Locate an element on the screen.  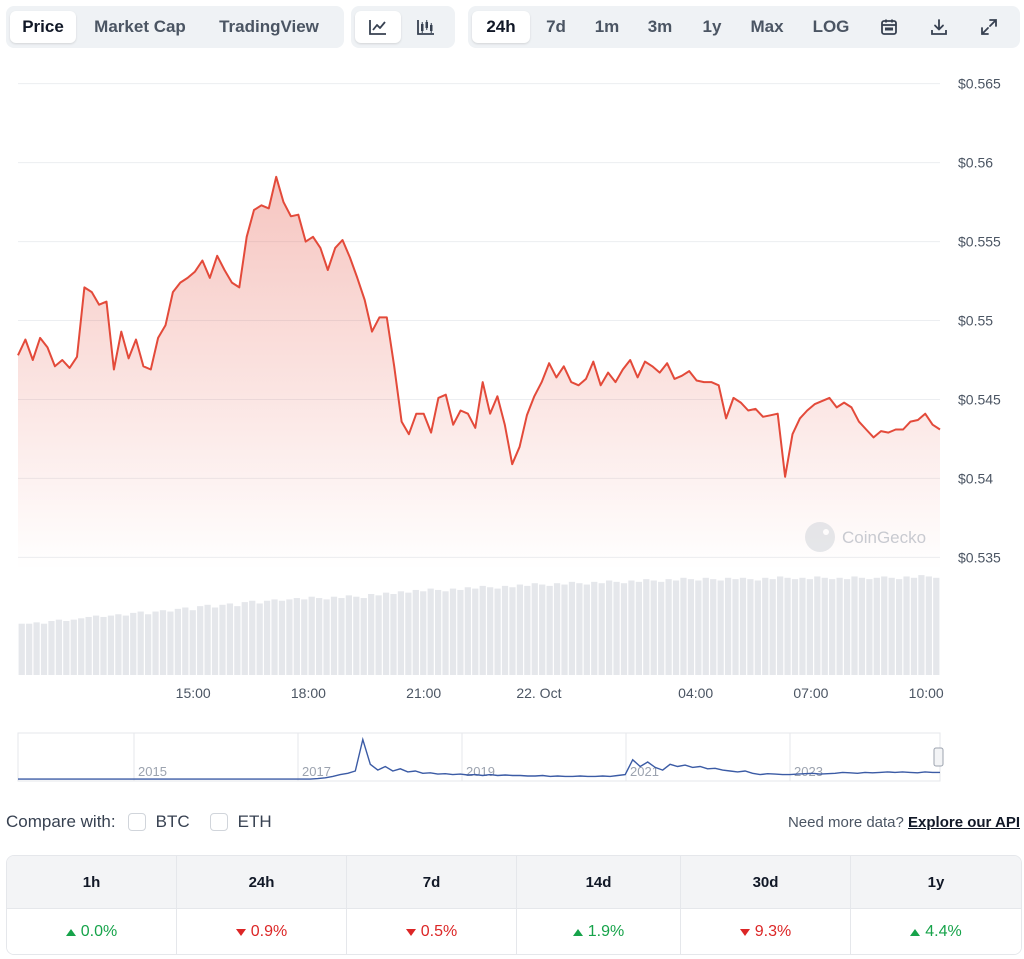
tab-tradingview: TradingView is located at coordinates (269, 26).